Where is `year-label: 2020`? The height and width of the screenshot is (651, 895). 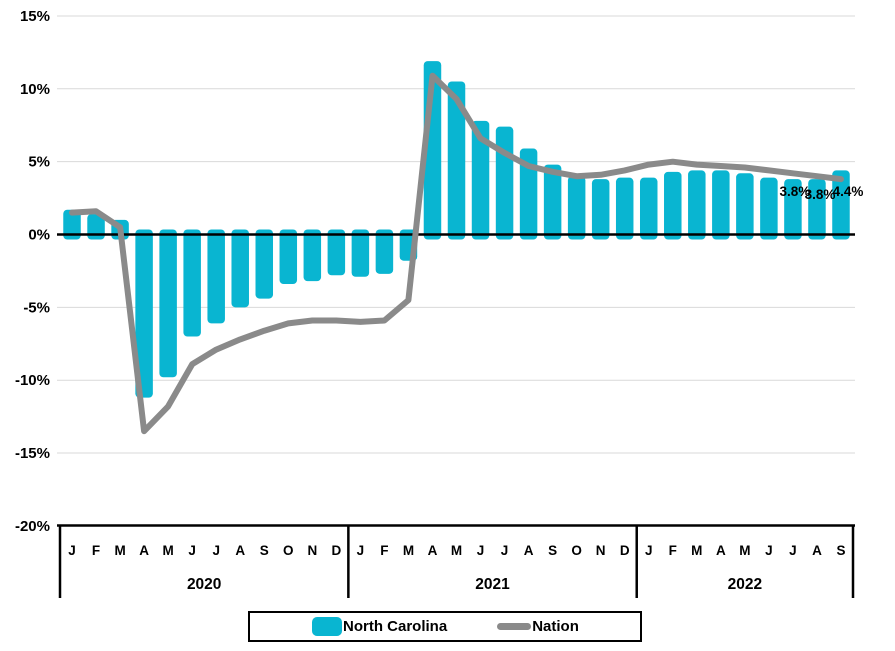 year-label: 2020 is located at coordinates (204, 584).